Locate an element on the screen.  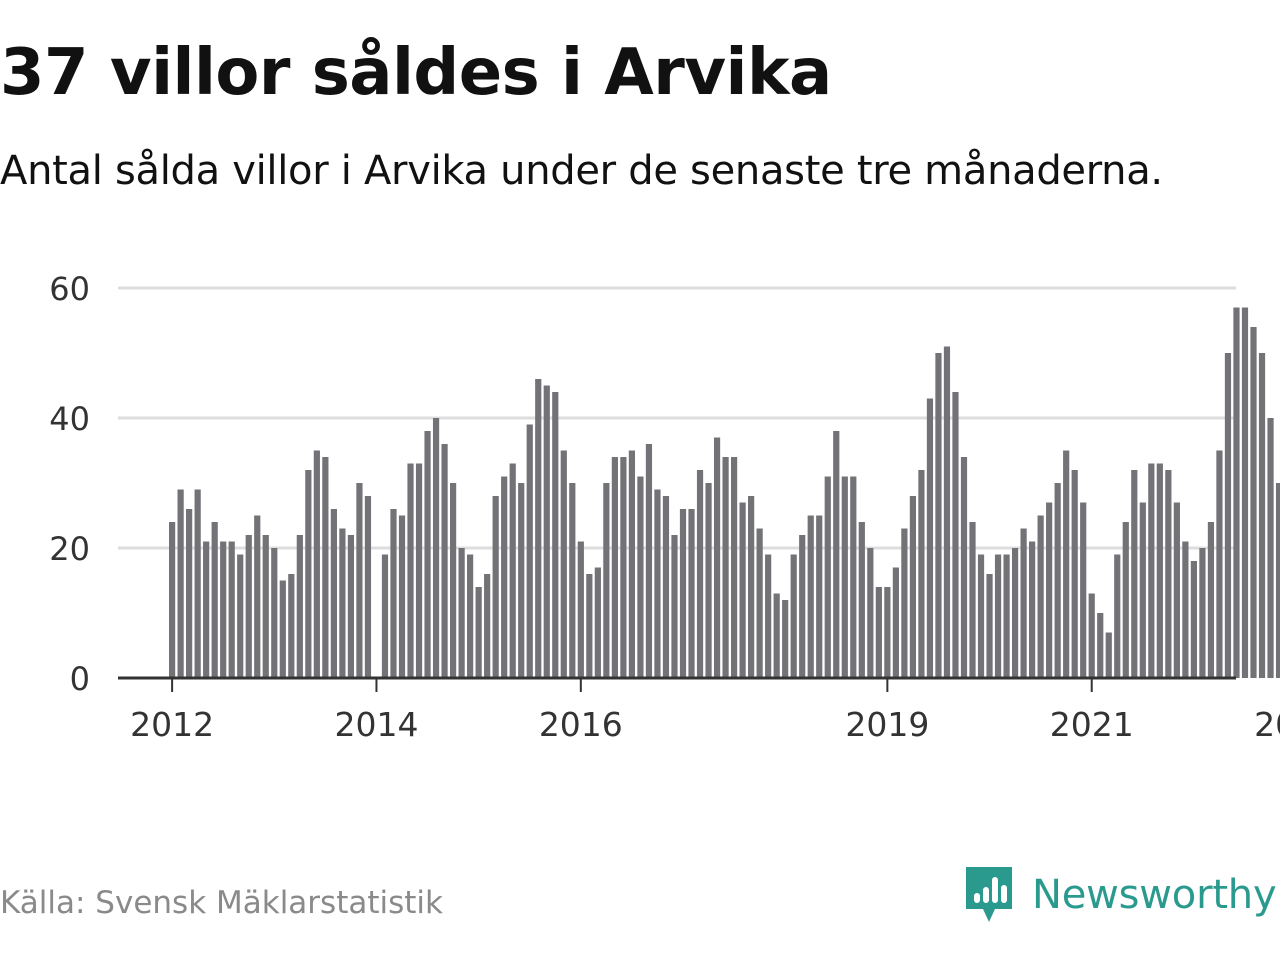
x-axis: 2012 2014 2016 2019 2021 2023 is located at coordinates (699, 710).